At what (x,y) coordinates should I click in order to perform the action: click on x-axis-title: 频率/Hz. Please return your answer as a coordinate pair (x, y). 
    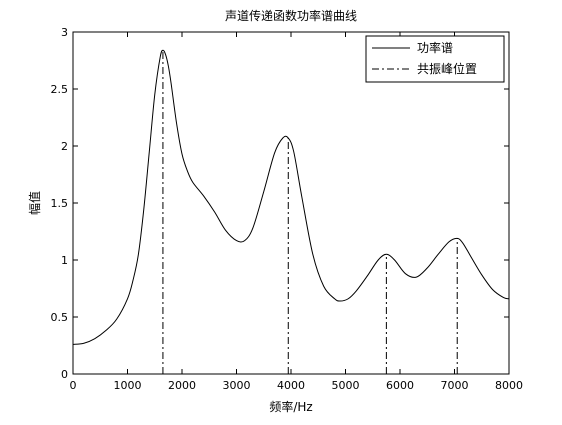
    Looking at the image, I should click on (290, 406).